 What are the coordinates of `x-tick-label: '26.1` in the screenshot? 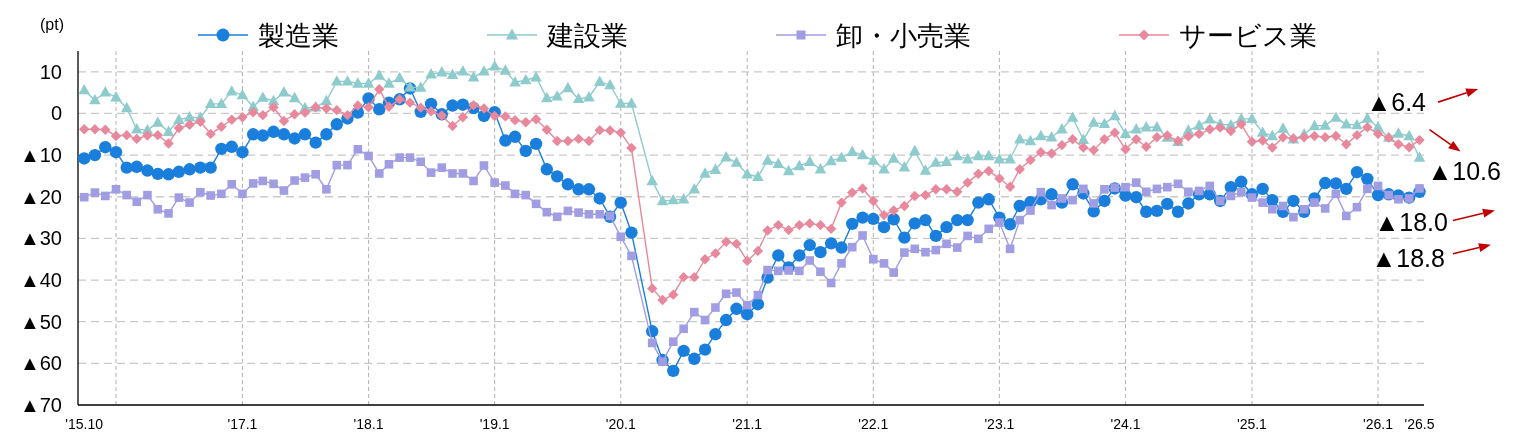 It's located at (1378, 424).